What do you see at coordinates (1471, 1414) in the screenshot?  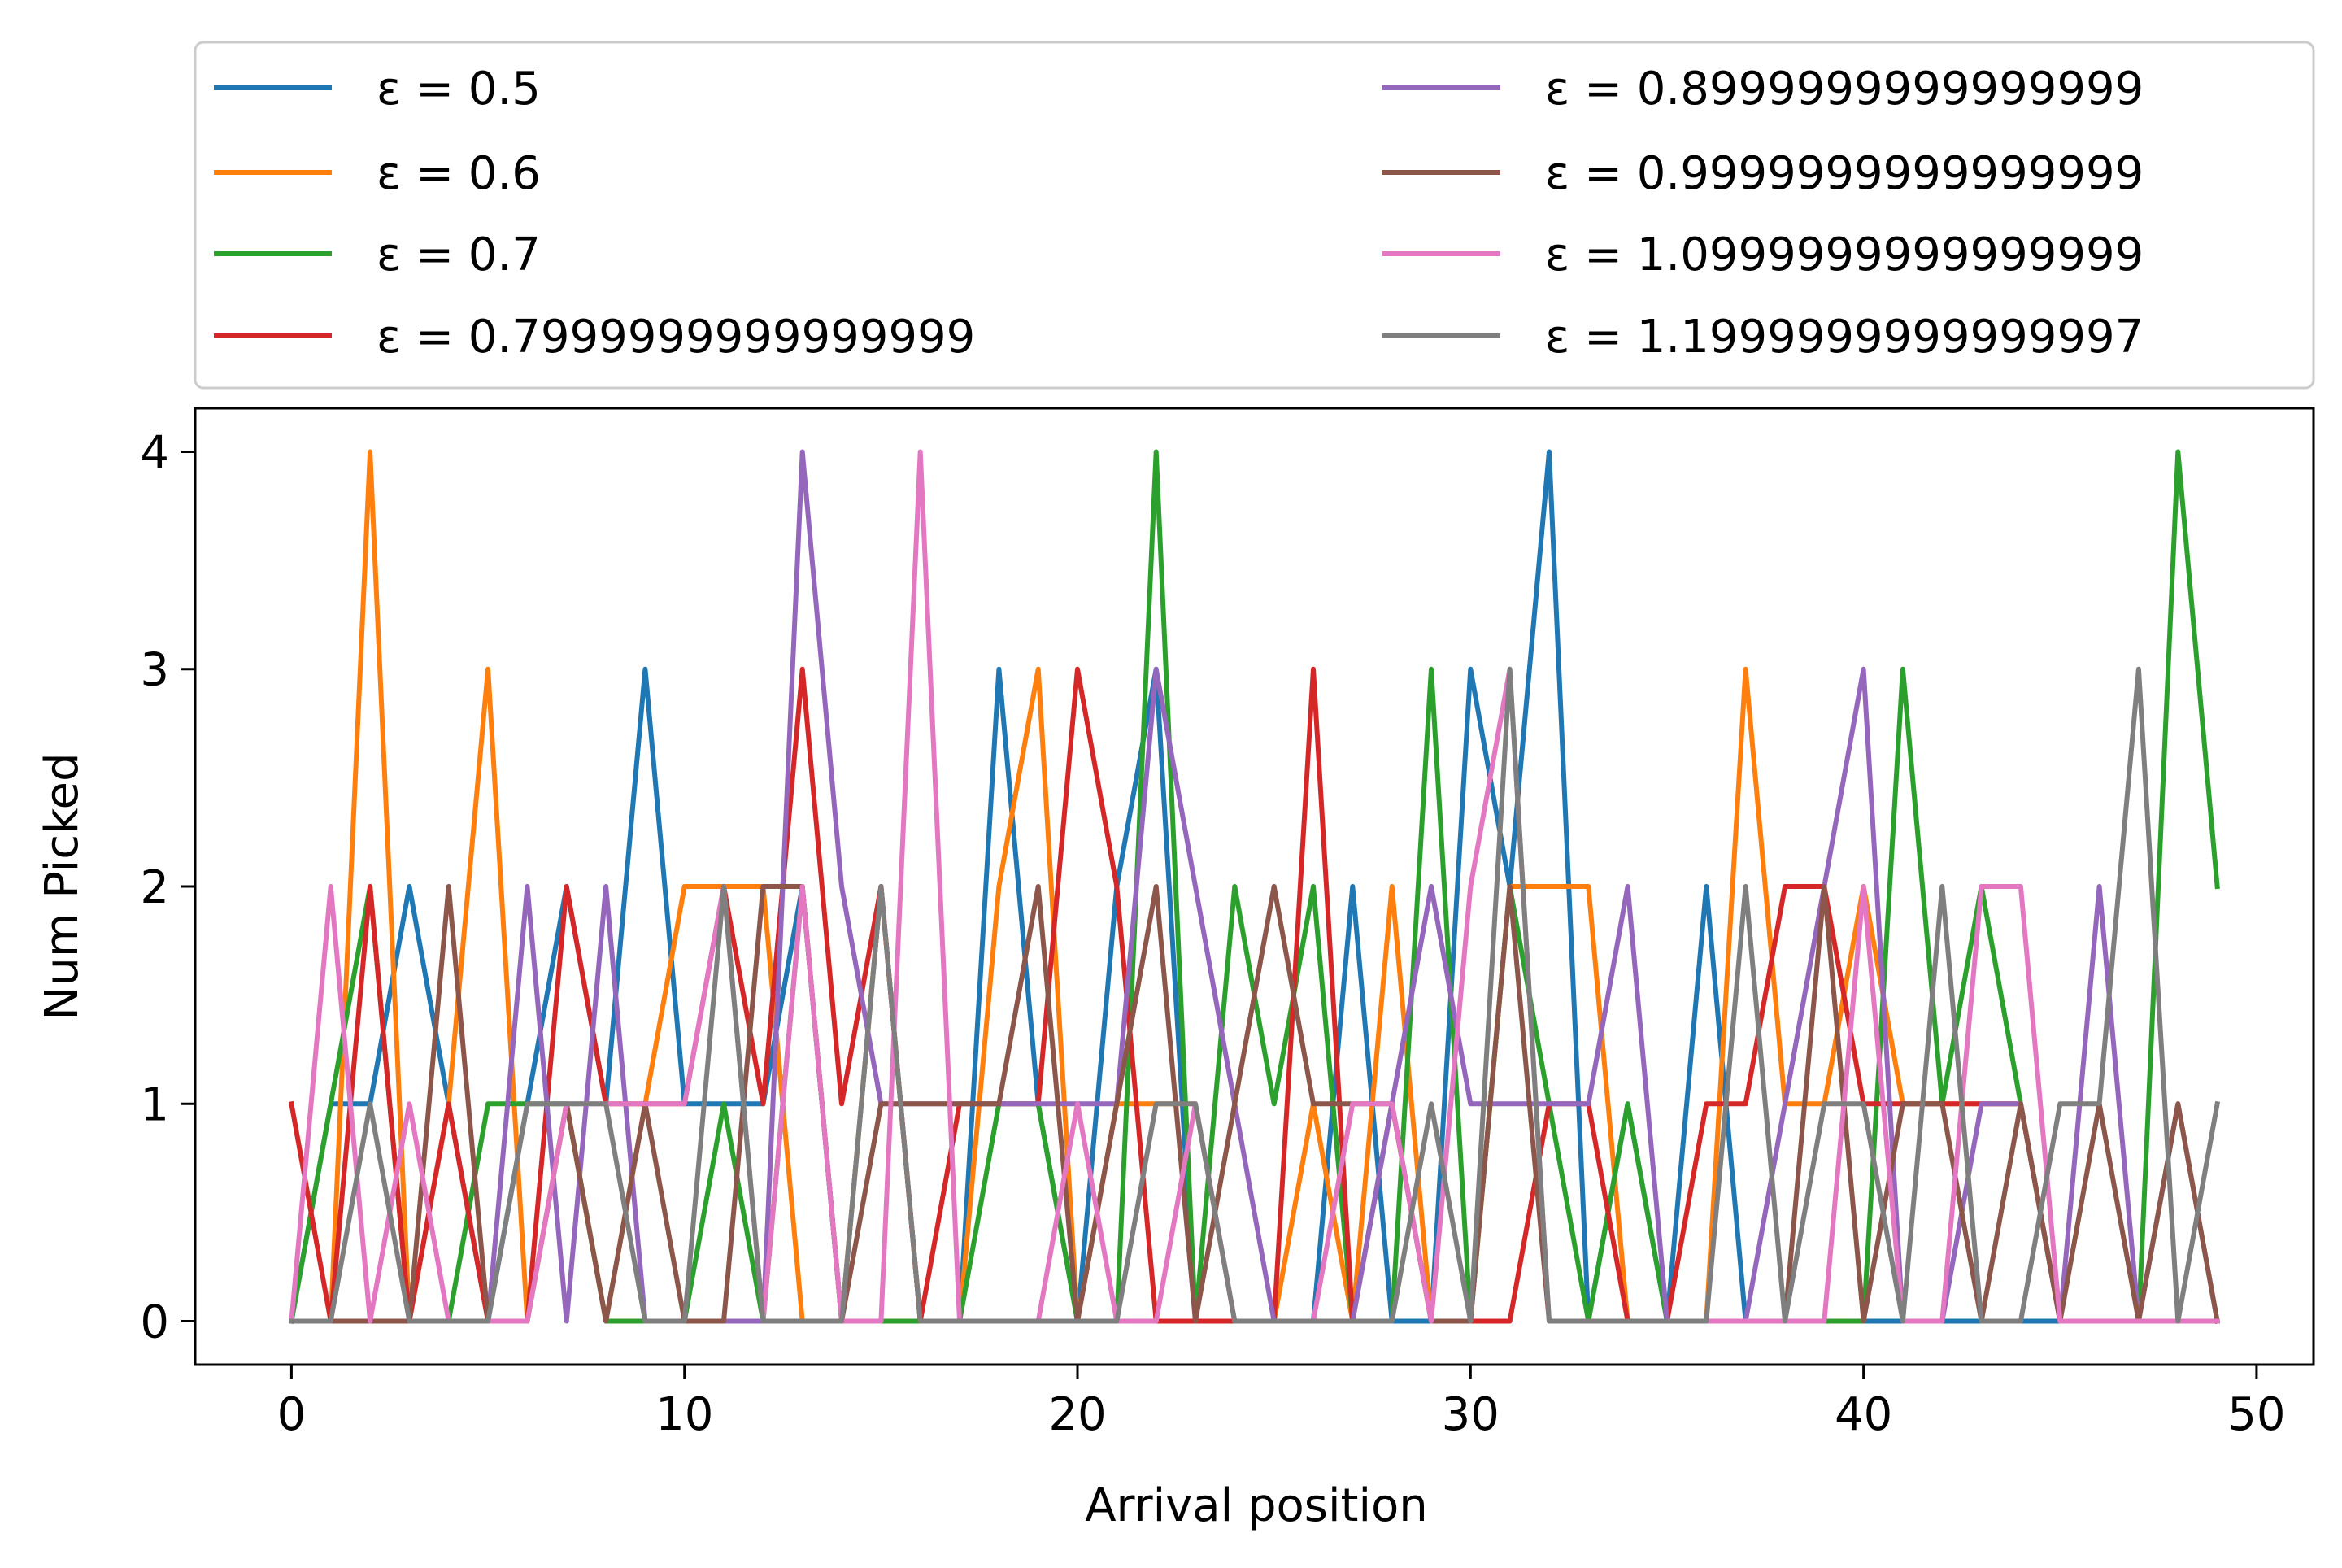 I see `x-tick-label: 30` at bounding box center [1471, 1414].